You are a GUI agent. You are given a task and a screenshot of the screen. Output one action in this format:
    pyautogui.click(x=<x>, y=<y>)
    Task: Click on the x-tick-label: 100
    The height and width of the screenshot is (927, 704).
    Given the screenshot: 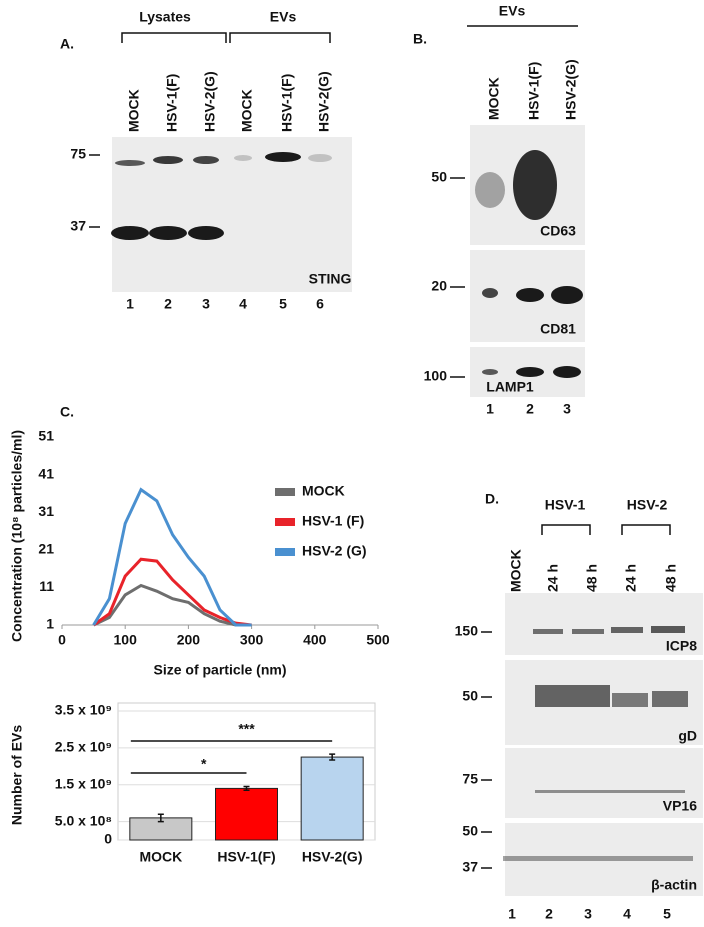 What is the action you would take?
    pyautogui.click(x=126, y=640)
    